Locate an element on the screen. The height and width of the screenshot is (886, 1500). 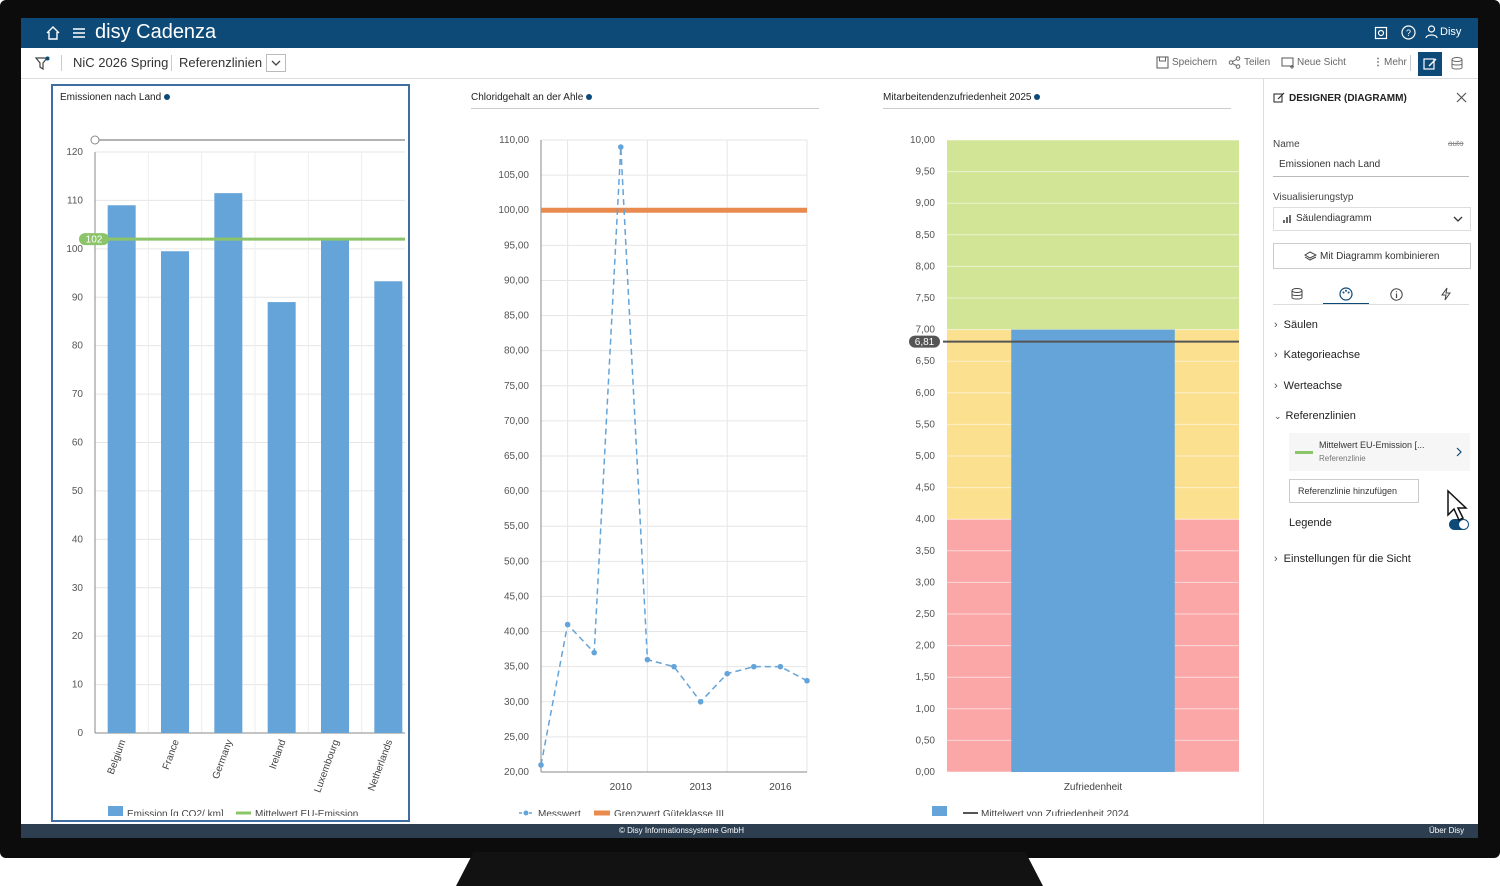
toggle-knob is located at coordinates (1463, 524).